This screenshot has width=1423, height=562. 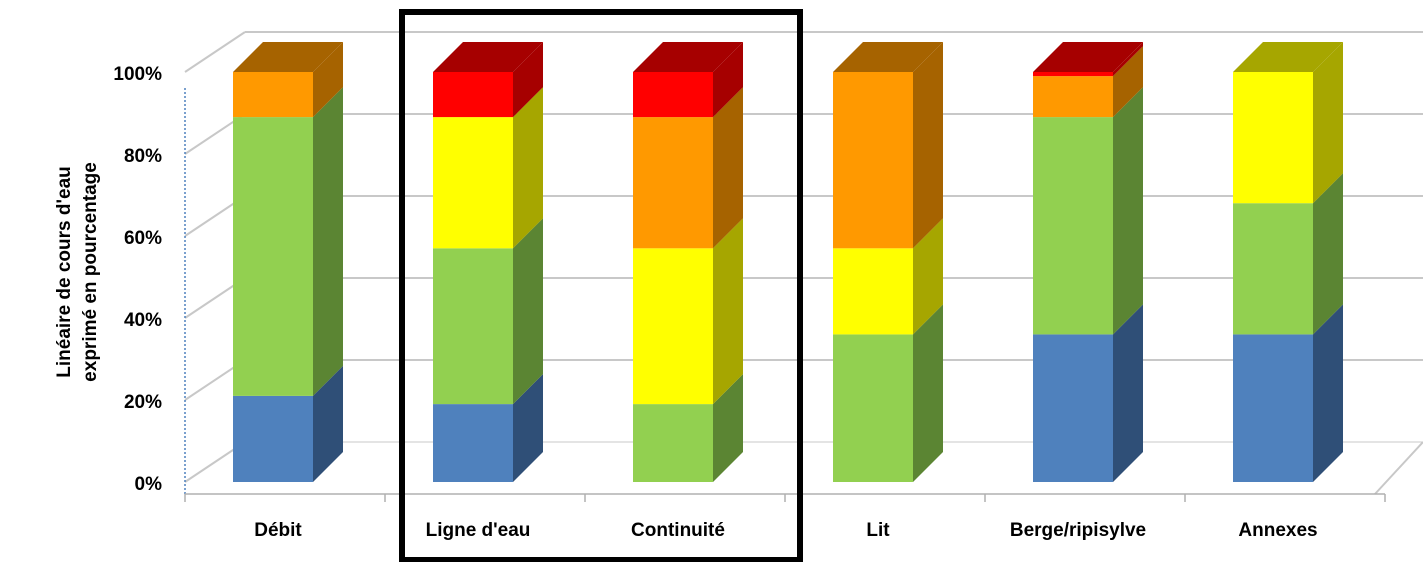 I want to click on x-category-label: Annexes, so click(x=1277, y=530).